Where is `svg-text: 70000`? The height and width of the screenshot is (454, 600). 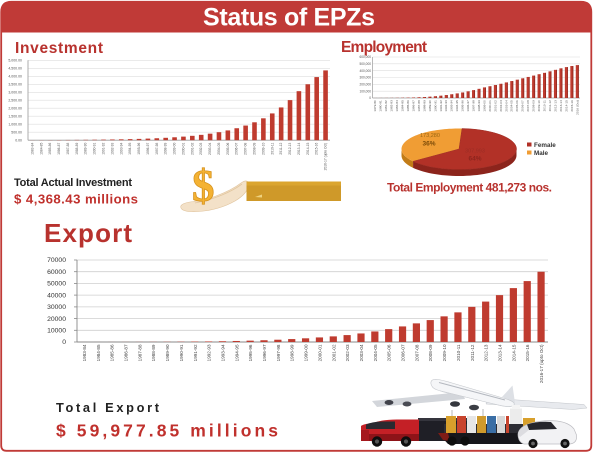 svg-text: 70000 is located at coordinates (56, 260).